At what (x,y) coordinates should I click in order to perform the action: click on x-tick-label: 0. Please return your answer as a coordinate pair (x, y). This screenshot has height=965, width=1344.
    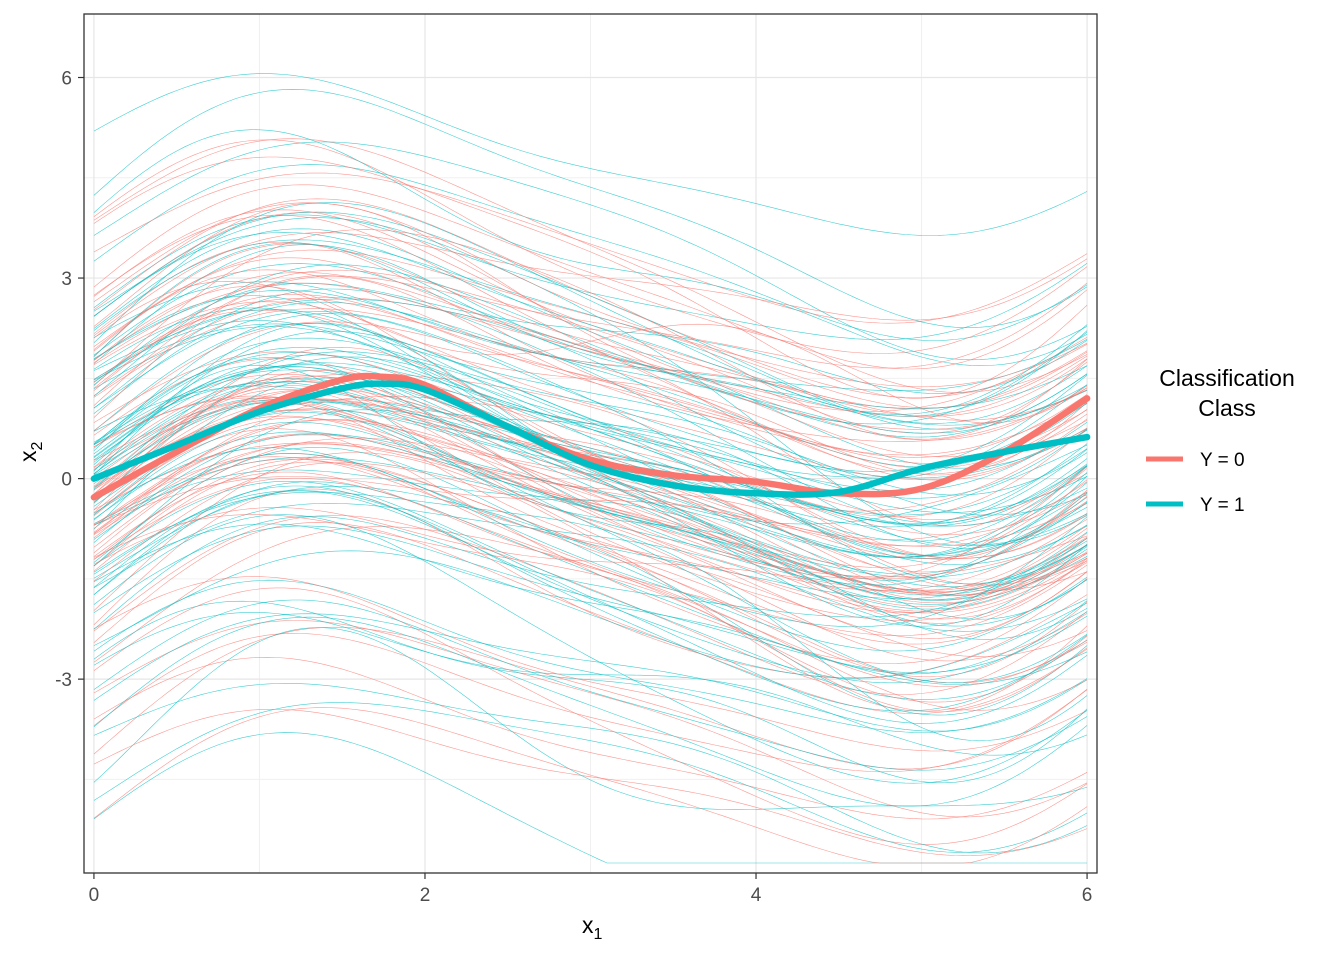
    Looking at the image, I should click on (94, 895).